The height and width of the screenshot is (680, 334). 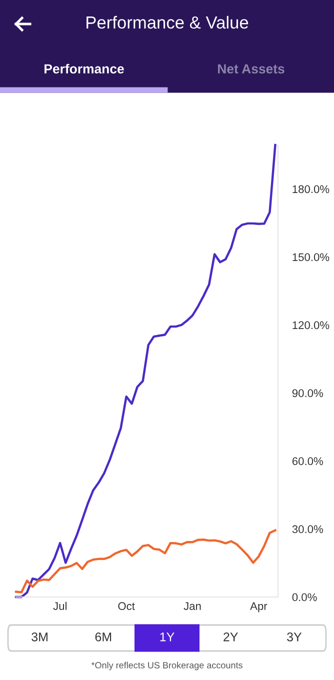 I want to click on y-tick-label: 0.0%, so click(x=304, y=597).